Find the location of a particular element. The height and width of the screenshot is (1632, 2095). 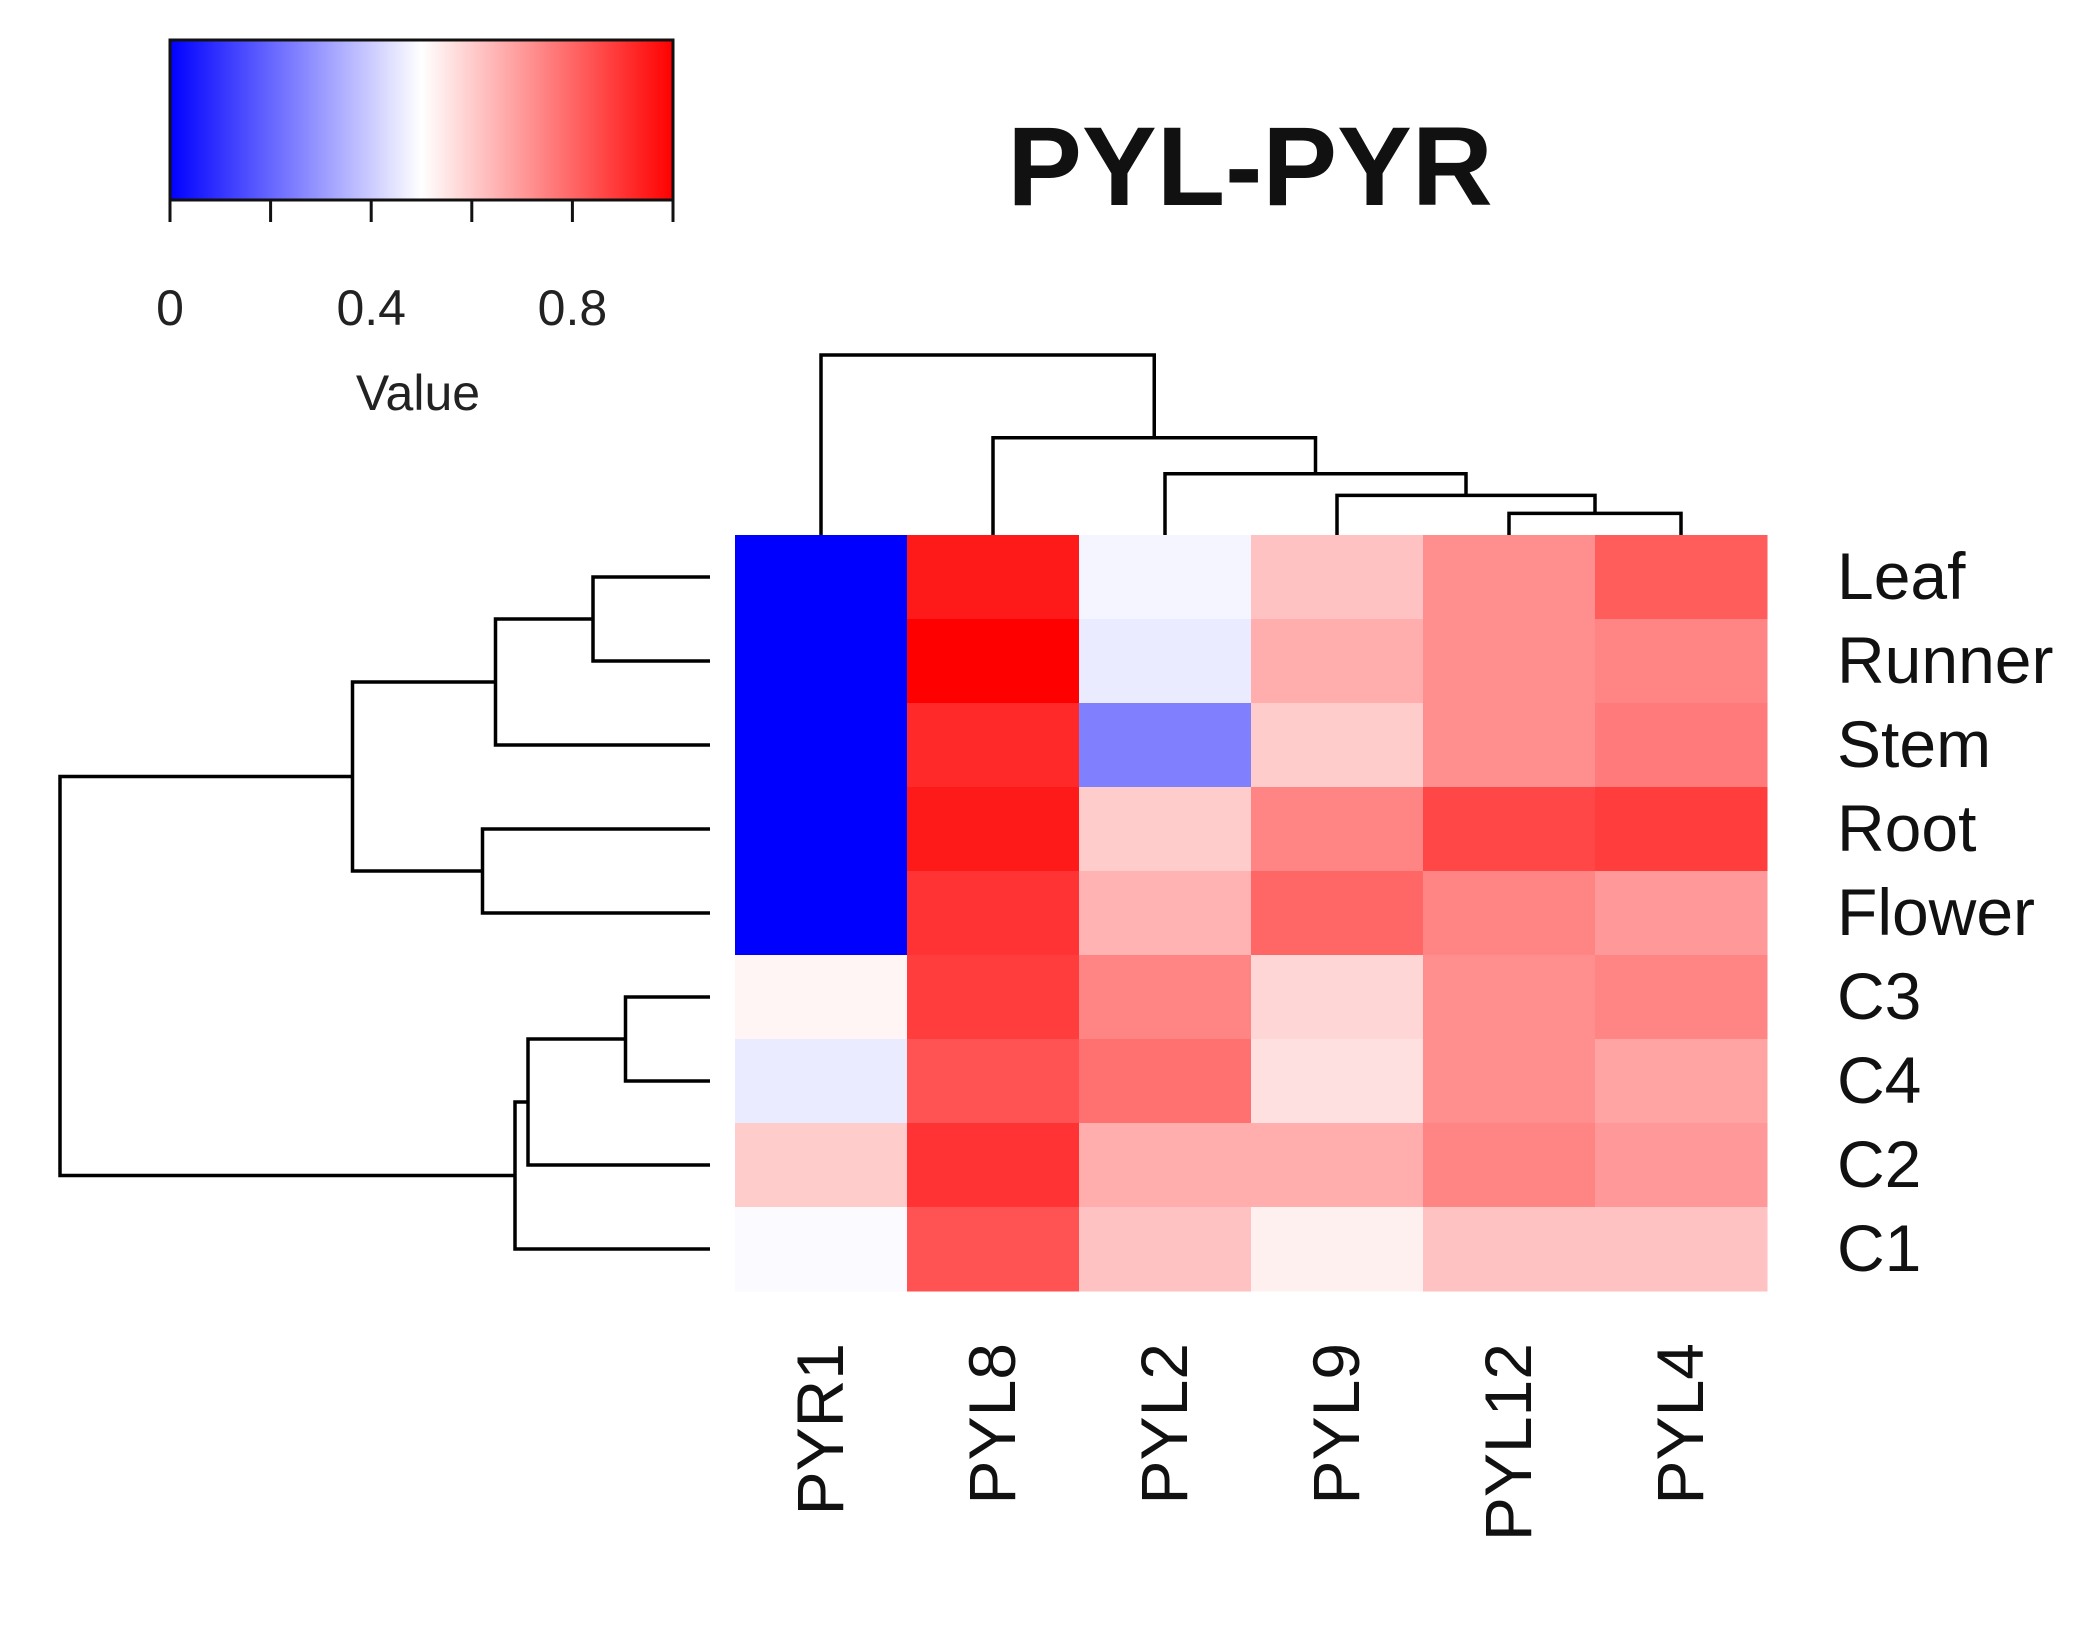

row-label: C1 is located at coordinates (1879, 1248).